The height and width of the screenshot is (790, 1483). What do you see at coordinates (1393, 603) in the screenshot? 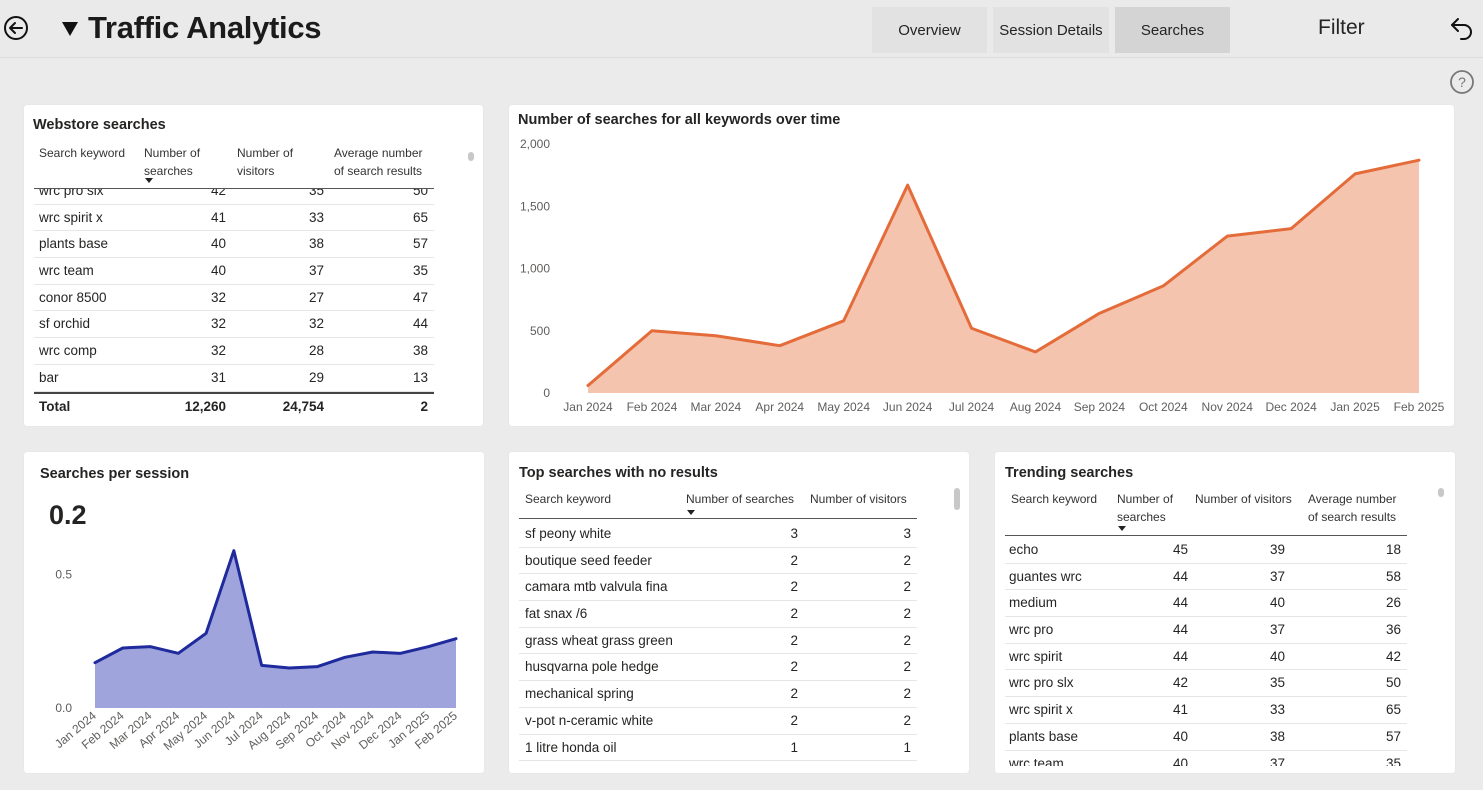
I see `table-cell-number: 26` at bounding box center [1393, 603].